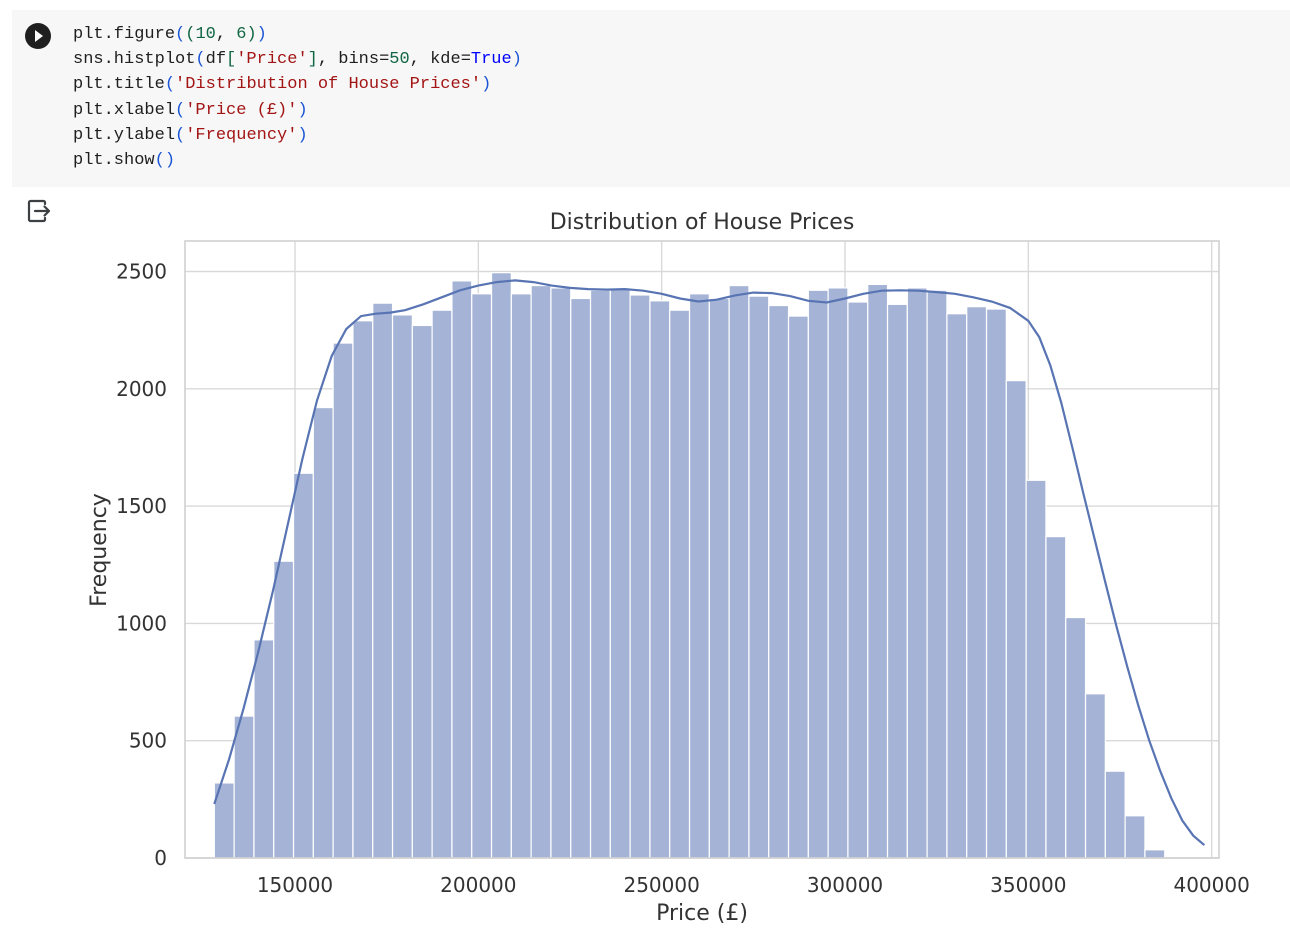 Image resolution: width=1290 pixels, height=946 pixels. What do you see at coordinates (295, 885) in the screenshot?
I see `x-tick-label: 150000` at bounding box center [295, 885].